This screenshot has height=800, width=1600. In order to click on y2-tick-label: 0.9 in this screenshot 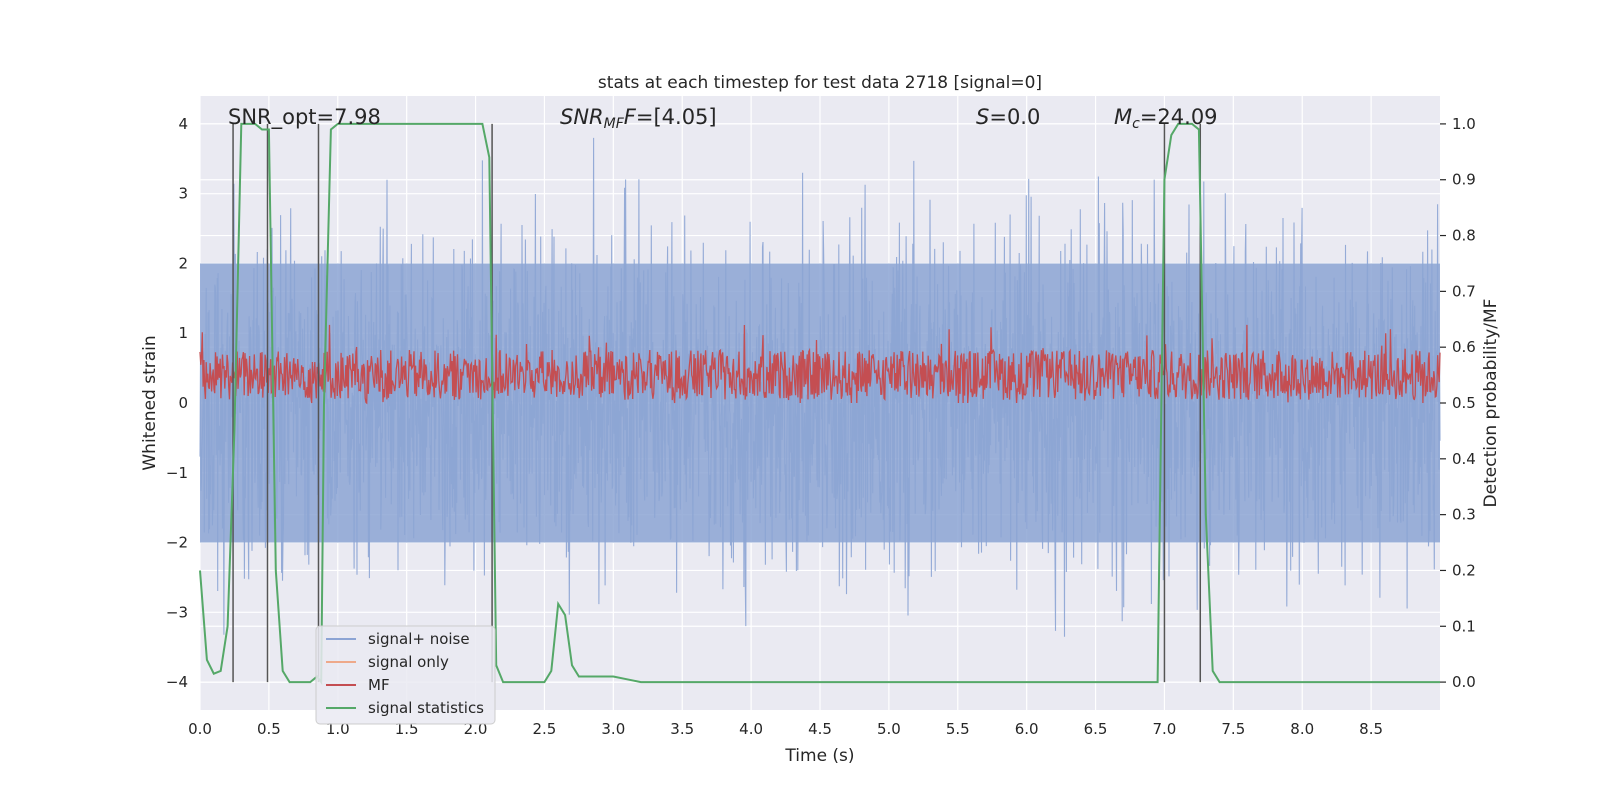, I will do `click(1464, 180)`.